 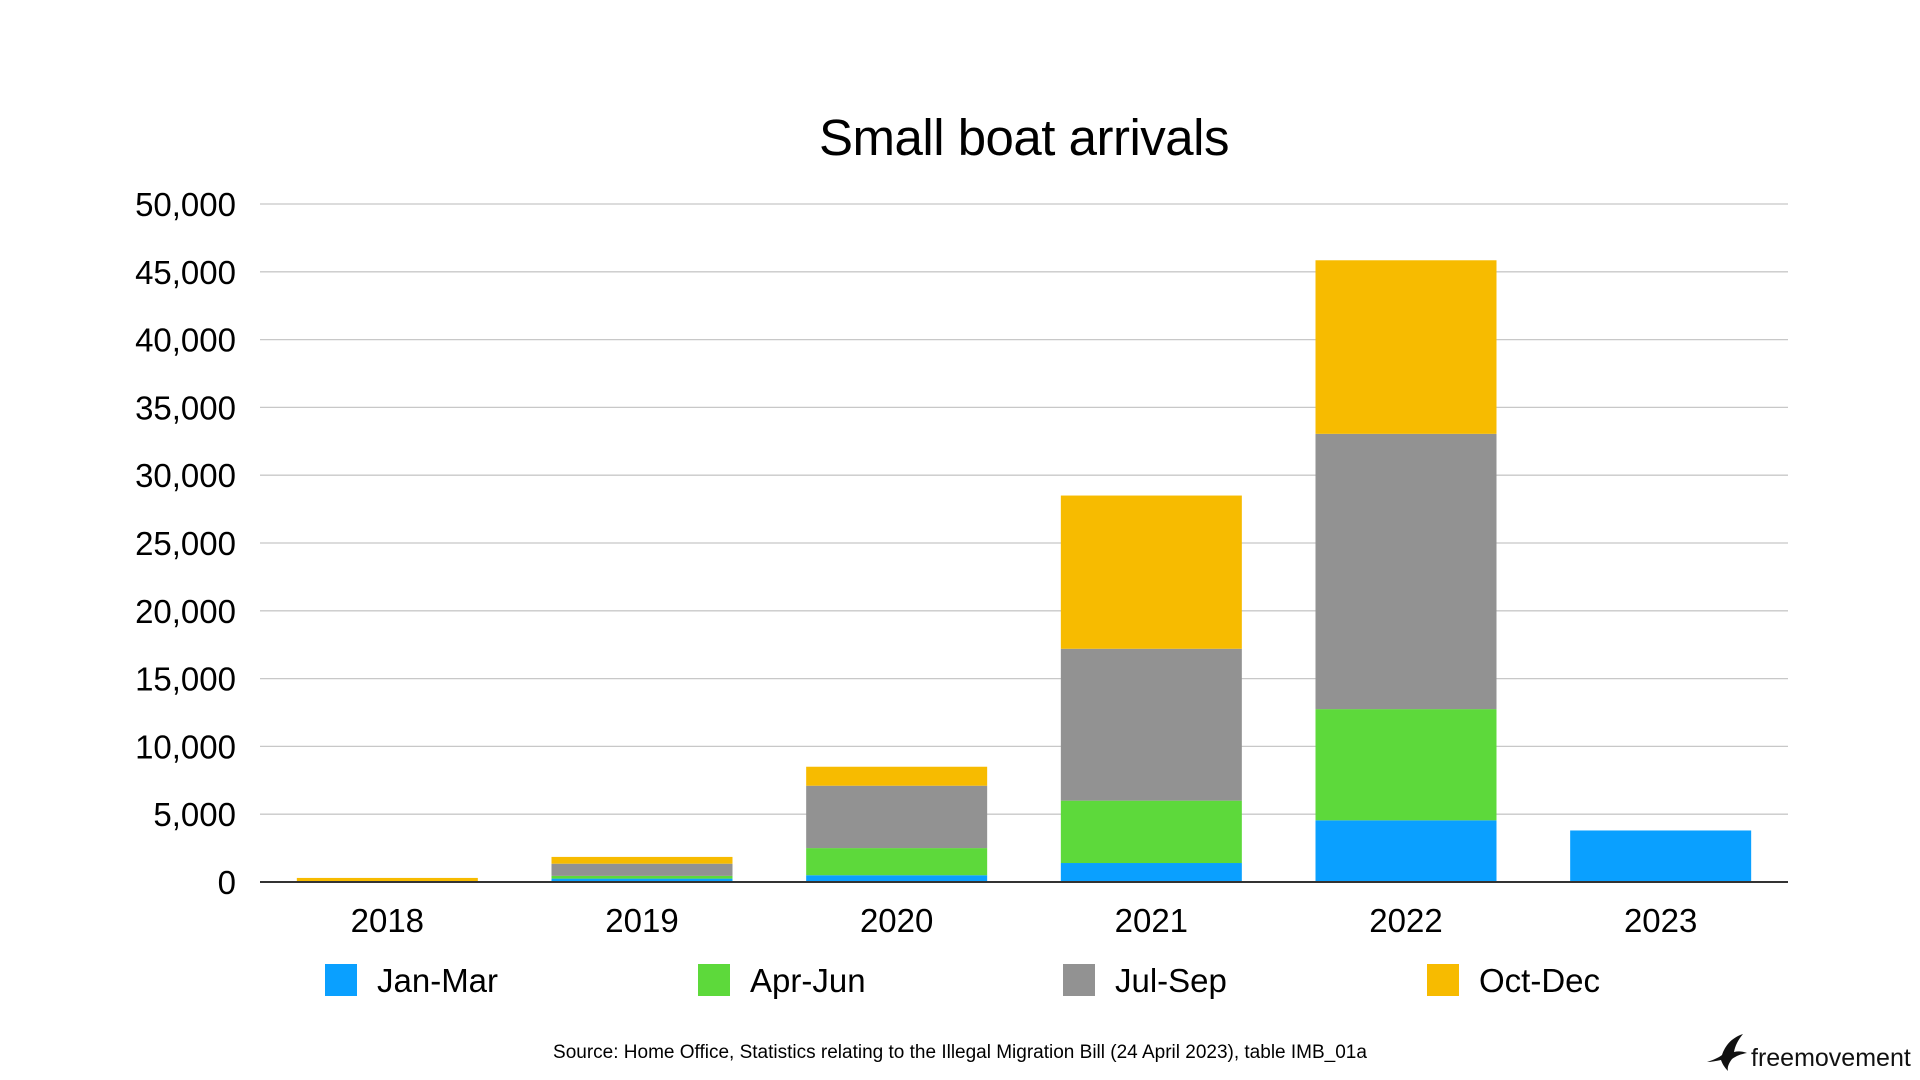 I want to click on x-tick-label: 2020, so click(x=896, y=920).